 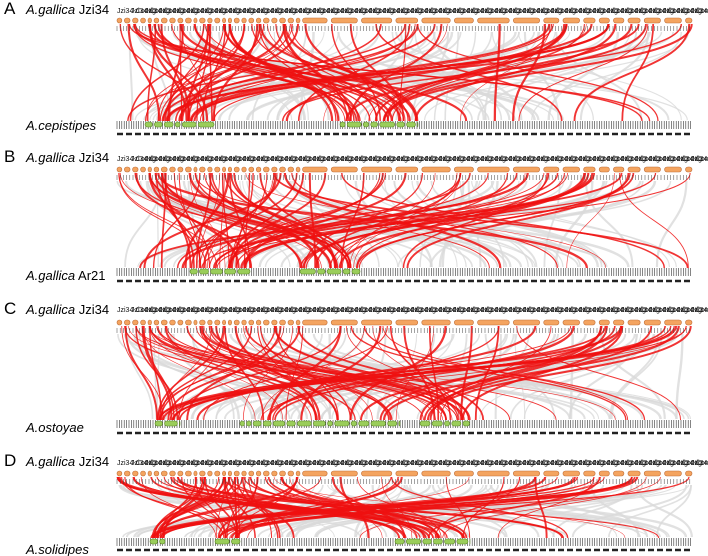 What do you see at coordinates (10, 9) in the screenshot?
I see `panel-letter: A` at bounding box center [10, 9].